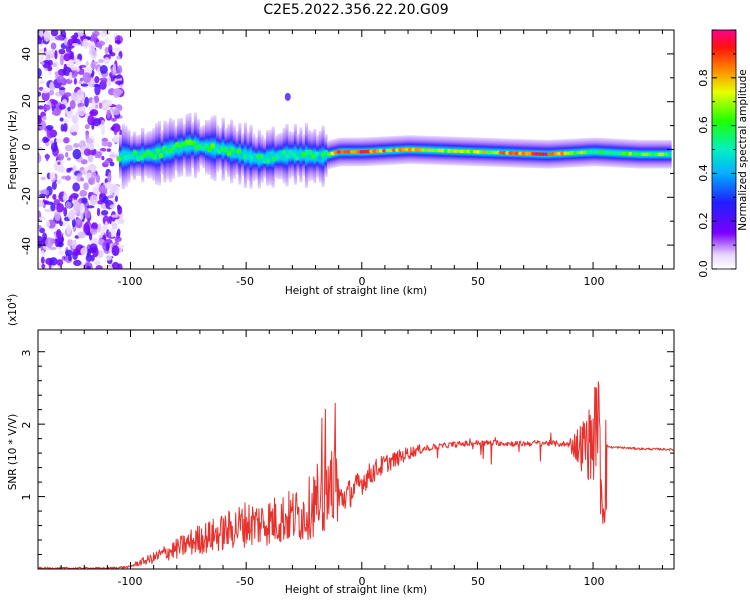 This screenshot has width=750, height=600. What do you see at coordinates (743, 149) in the screenshot?
I see `colorbar-label: Normalized spectral amplitude` at bounding box center [743, 149].